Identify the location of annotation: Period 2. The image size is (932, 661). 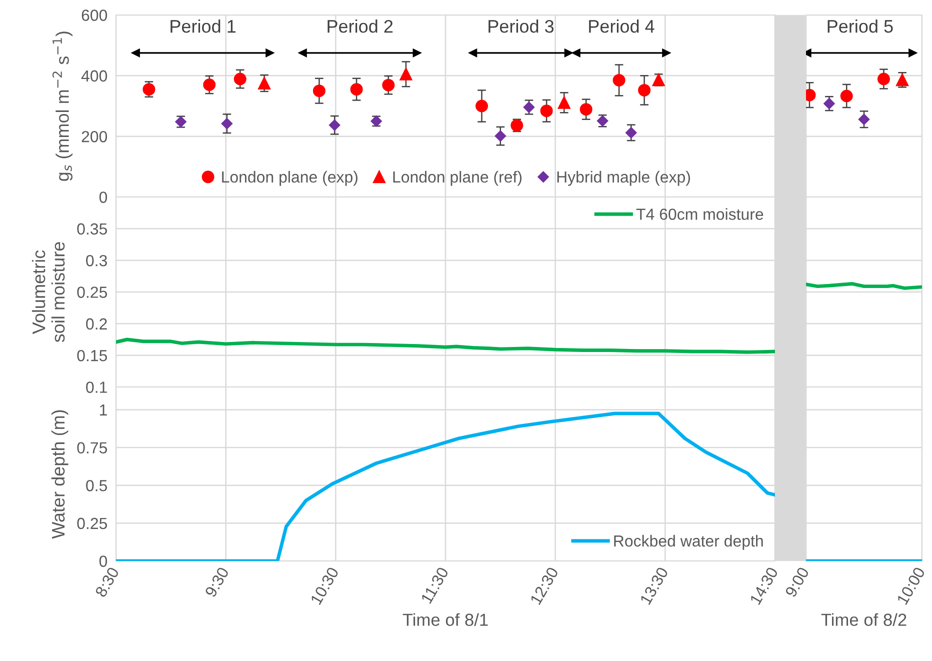
(360, 26).